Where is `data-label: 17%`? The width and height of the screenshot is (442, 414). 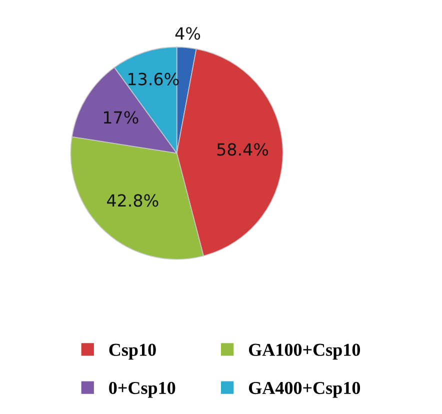
data-label: 17% is located at coordinates (121, 117).